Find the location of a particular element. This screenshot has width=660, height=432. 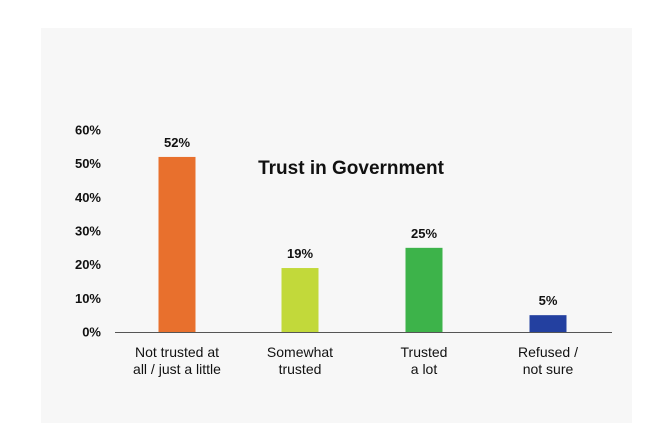

y-tick-label: 30% is located at coordinates (88, 231).